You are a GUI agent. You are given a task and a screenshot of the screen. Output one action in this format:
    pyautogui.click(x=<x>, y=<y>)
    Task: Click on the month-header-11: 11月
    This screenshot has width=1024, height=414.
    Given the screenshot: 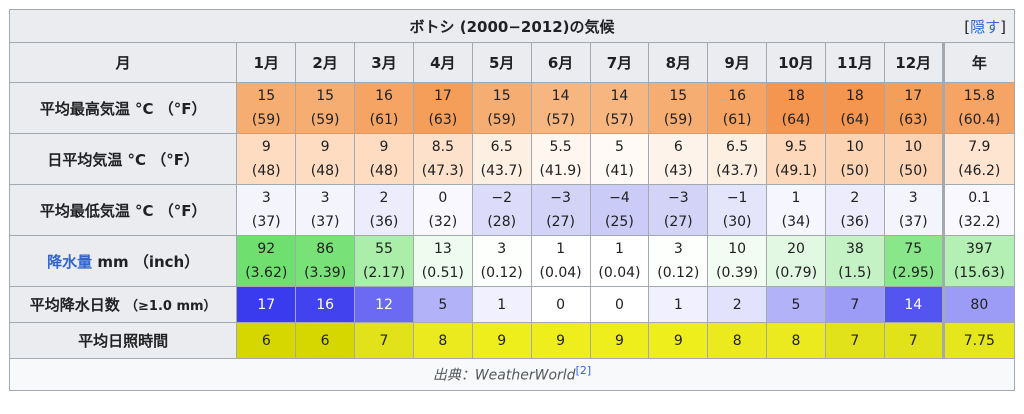 What is the action you would take?
    pyautogui.click(x=854, y=62)
    